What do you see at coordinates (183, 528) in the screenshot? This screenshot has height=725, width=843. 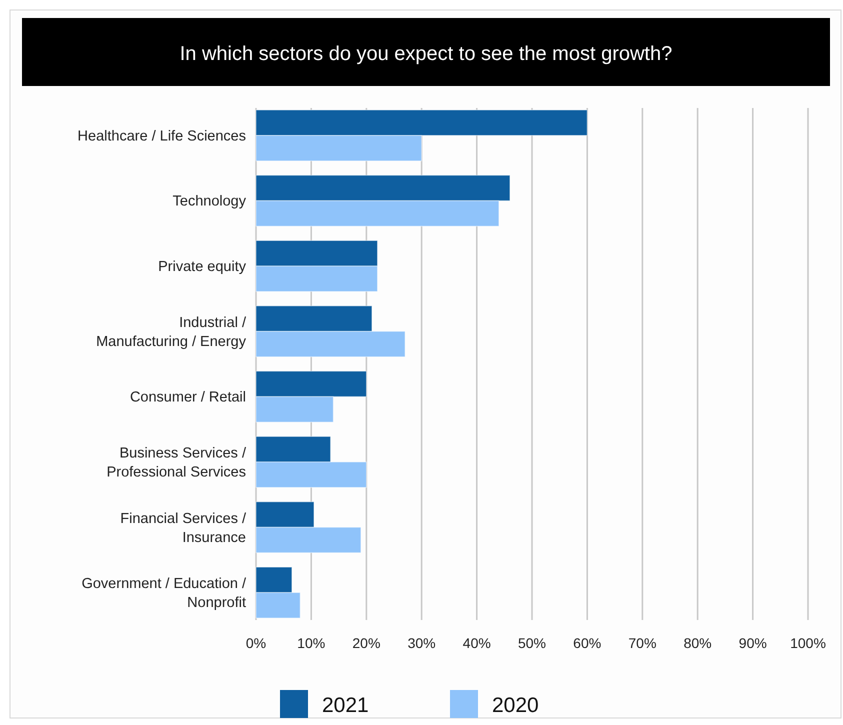 I see `y-tick-label: Financial Services / Insurance` at bounding box center [183, 528].